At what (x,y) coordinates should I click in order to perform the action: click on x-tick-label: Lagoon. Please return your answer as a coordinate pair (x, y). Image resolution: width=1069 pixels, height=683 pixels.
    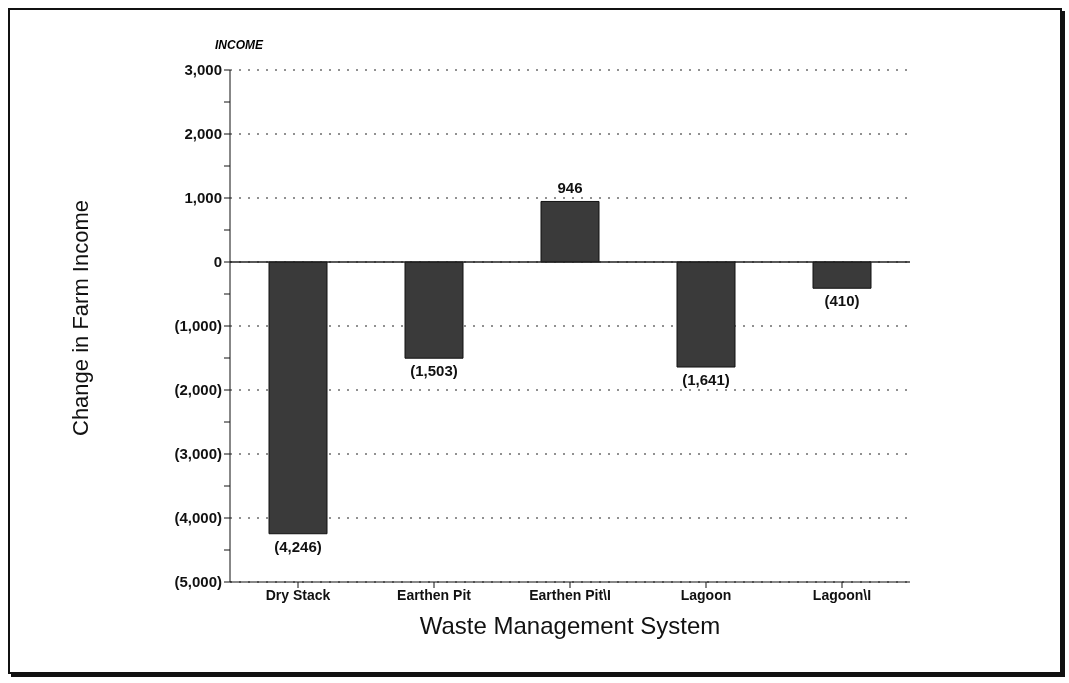
    Looking at the image, I should click on (706, 594).